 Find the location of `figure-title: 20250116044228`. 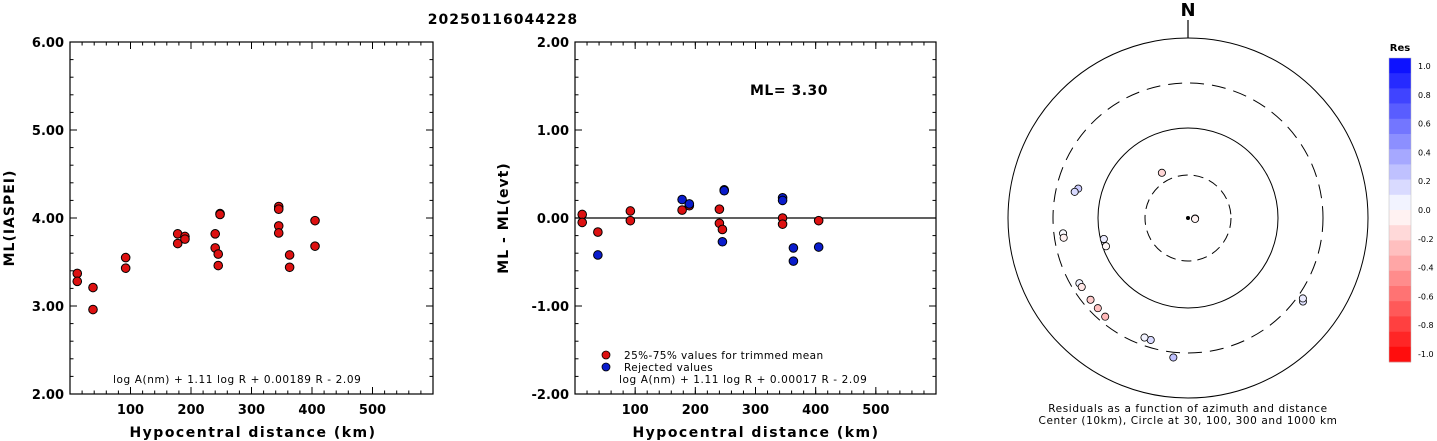

figure-title: 20250116044228 is located at coordinates (503, 20).